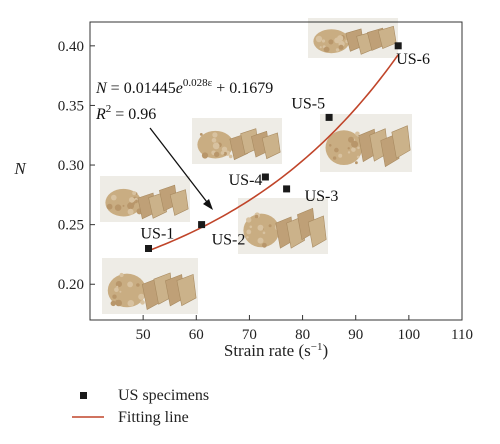  What do you see at coordinates (409, 335) in the screenshot?
I see `x-tick-label: 100` at bounding box center [409, 335].